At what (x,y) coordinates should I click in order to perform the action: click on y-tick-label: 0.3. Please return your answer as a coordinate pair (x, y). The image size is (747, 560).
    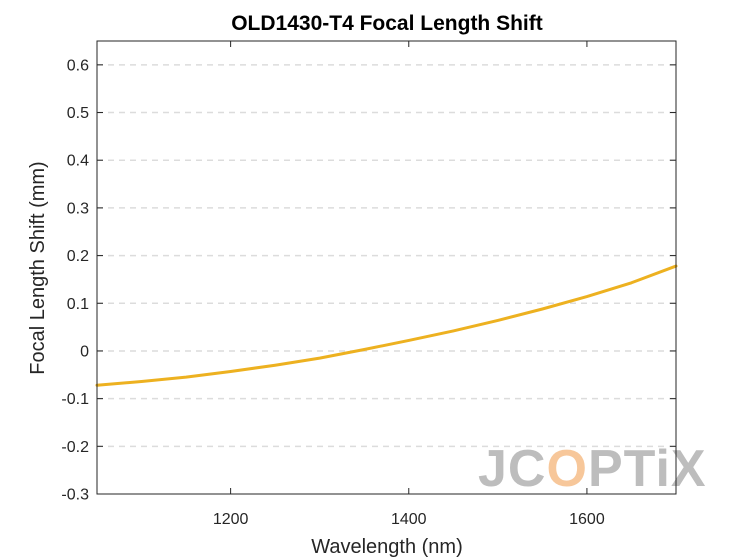
    Looking at the image, I should click on (78, 208).